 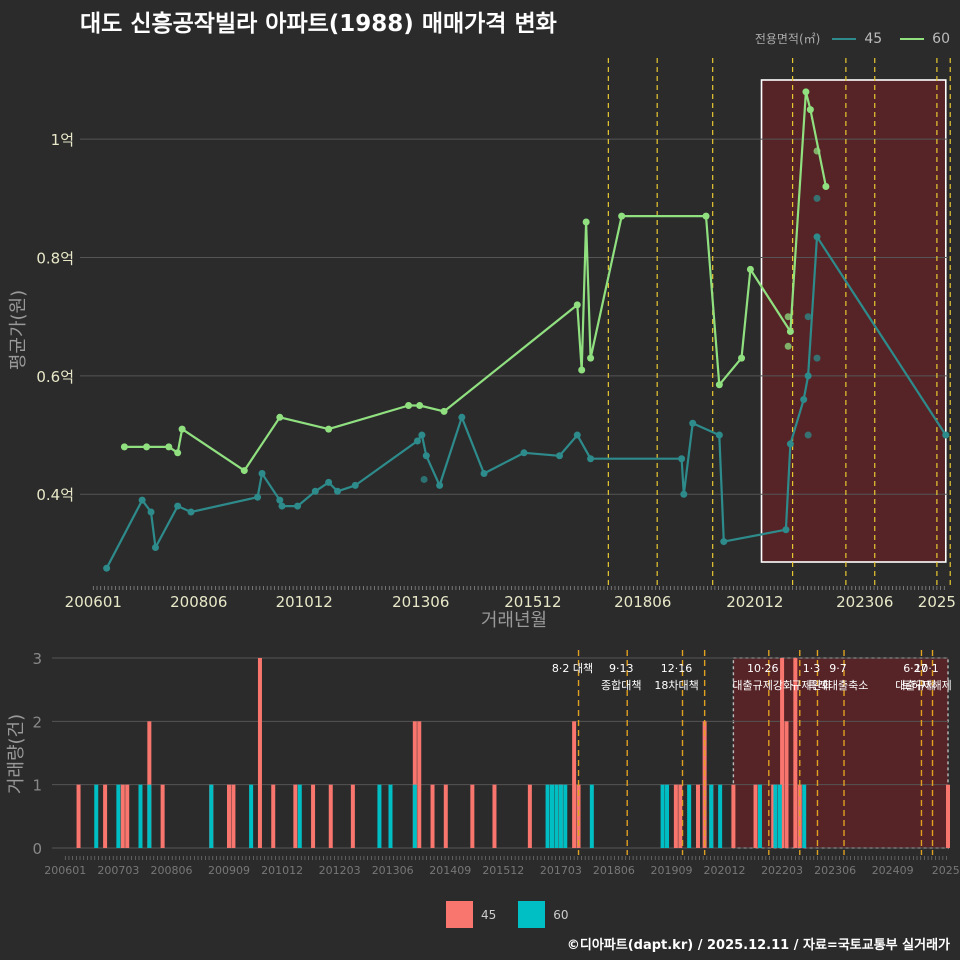 I want to click on bar-y-tick-label-0: 0, so click(x=37, y=849).